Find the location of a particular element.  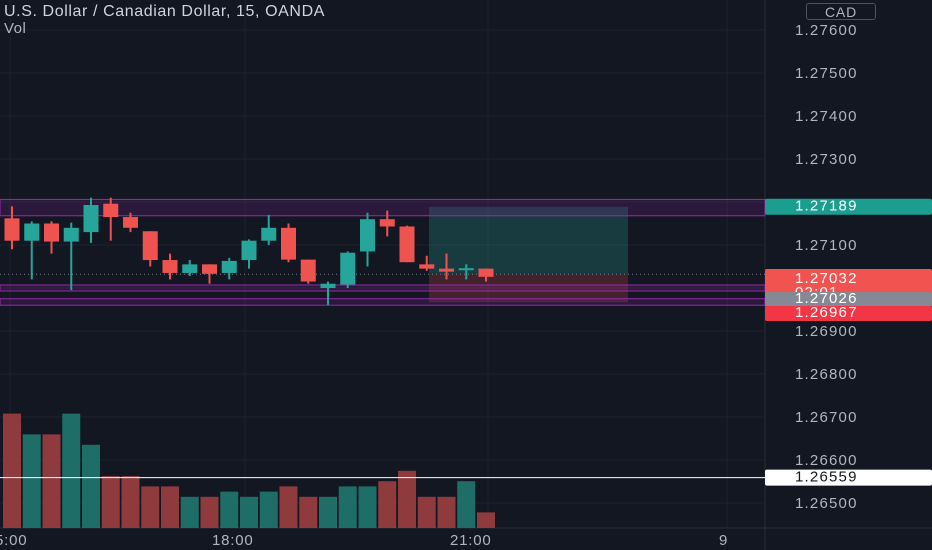

current-price-tag: 1.27032 is located at coordinates (826, 278).